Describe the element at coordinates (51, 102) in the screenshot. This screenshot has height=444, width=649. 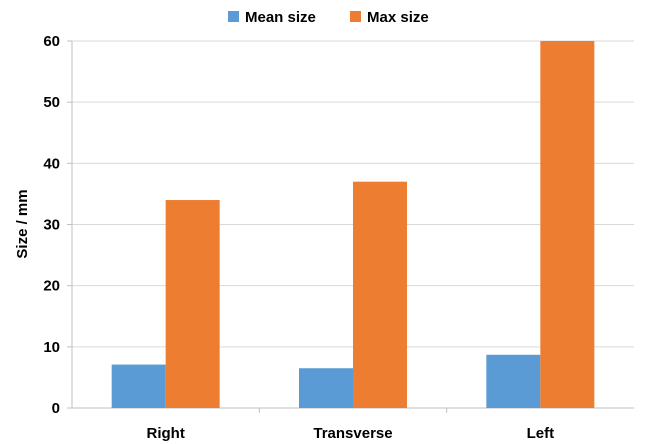
I see `y-tick-label-50: 50` at that location.